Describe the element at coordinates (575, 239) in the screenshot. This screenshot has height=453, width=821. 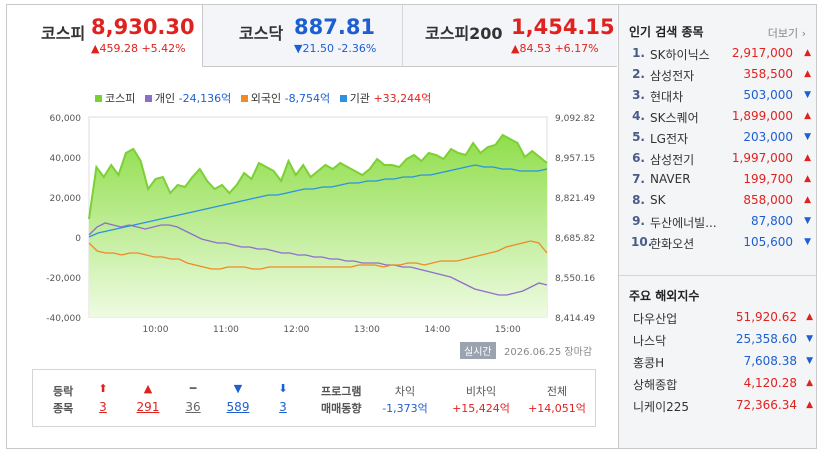
I see `y-right-tick-label: 8,685.82` at that location.